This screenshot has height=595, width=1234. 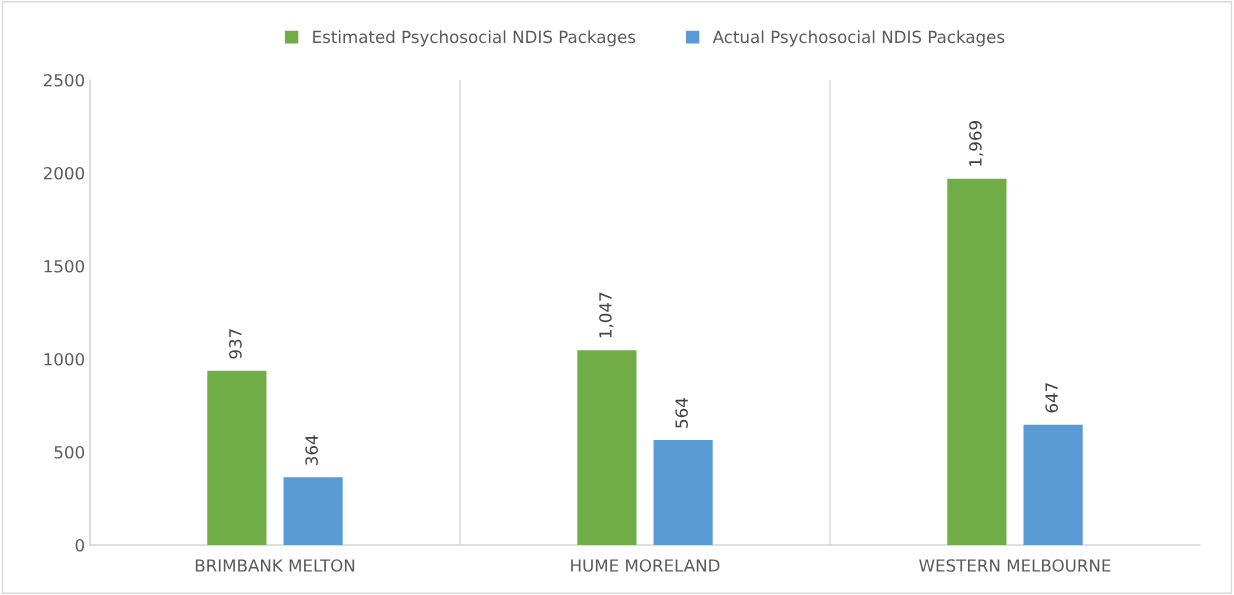 I want to click on x-tick-label: HUME MORELAND, so click(x=645, y=565).